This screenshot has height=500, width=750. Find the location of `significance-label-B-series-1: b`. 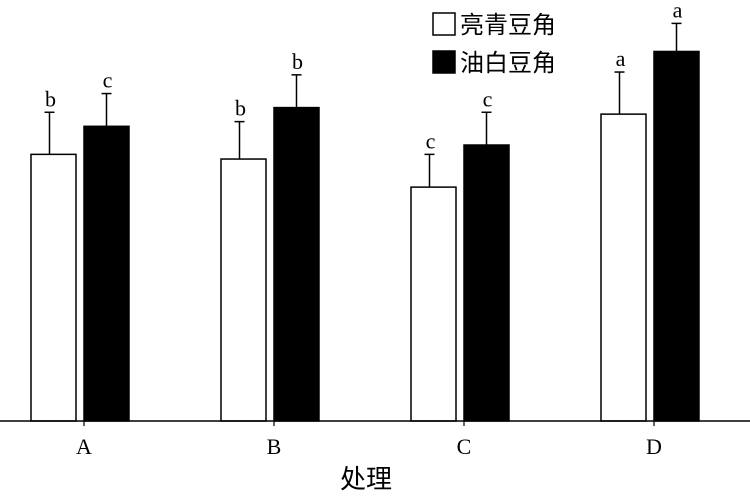

significance-label-B-series-1: b is located at coordinates (240, 108).